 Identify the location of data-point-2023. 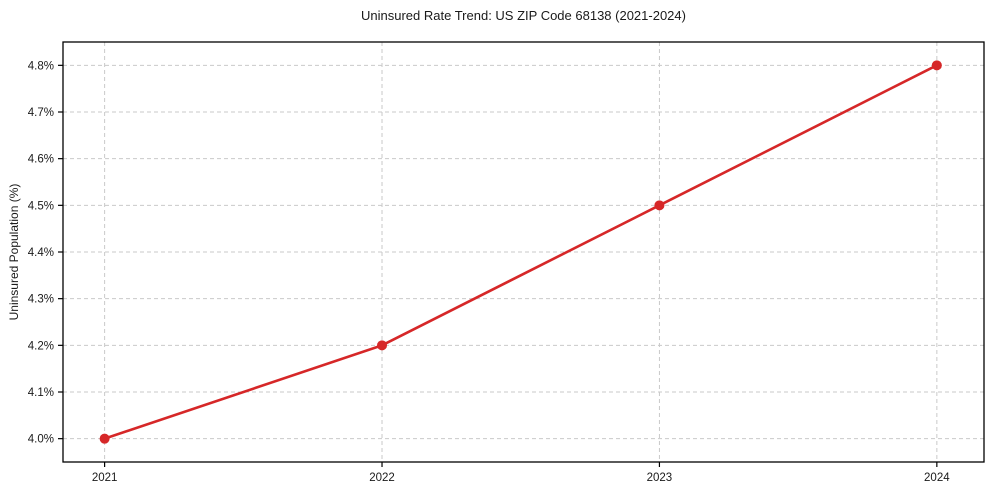
(659, 205).